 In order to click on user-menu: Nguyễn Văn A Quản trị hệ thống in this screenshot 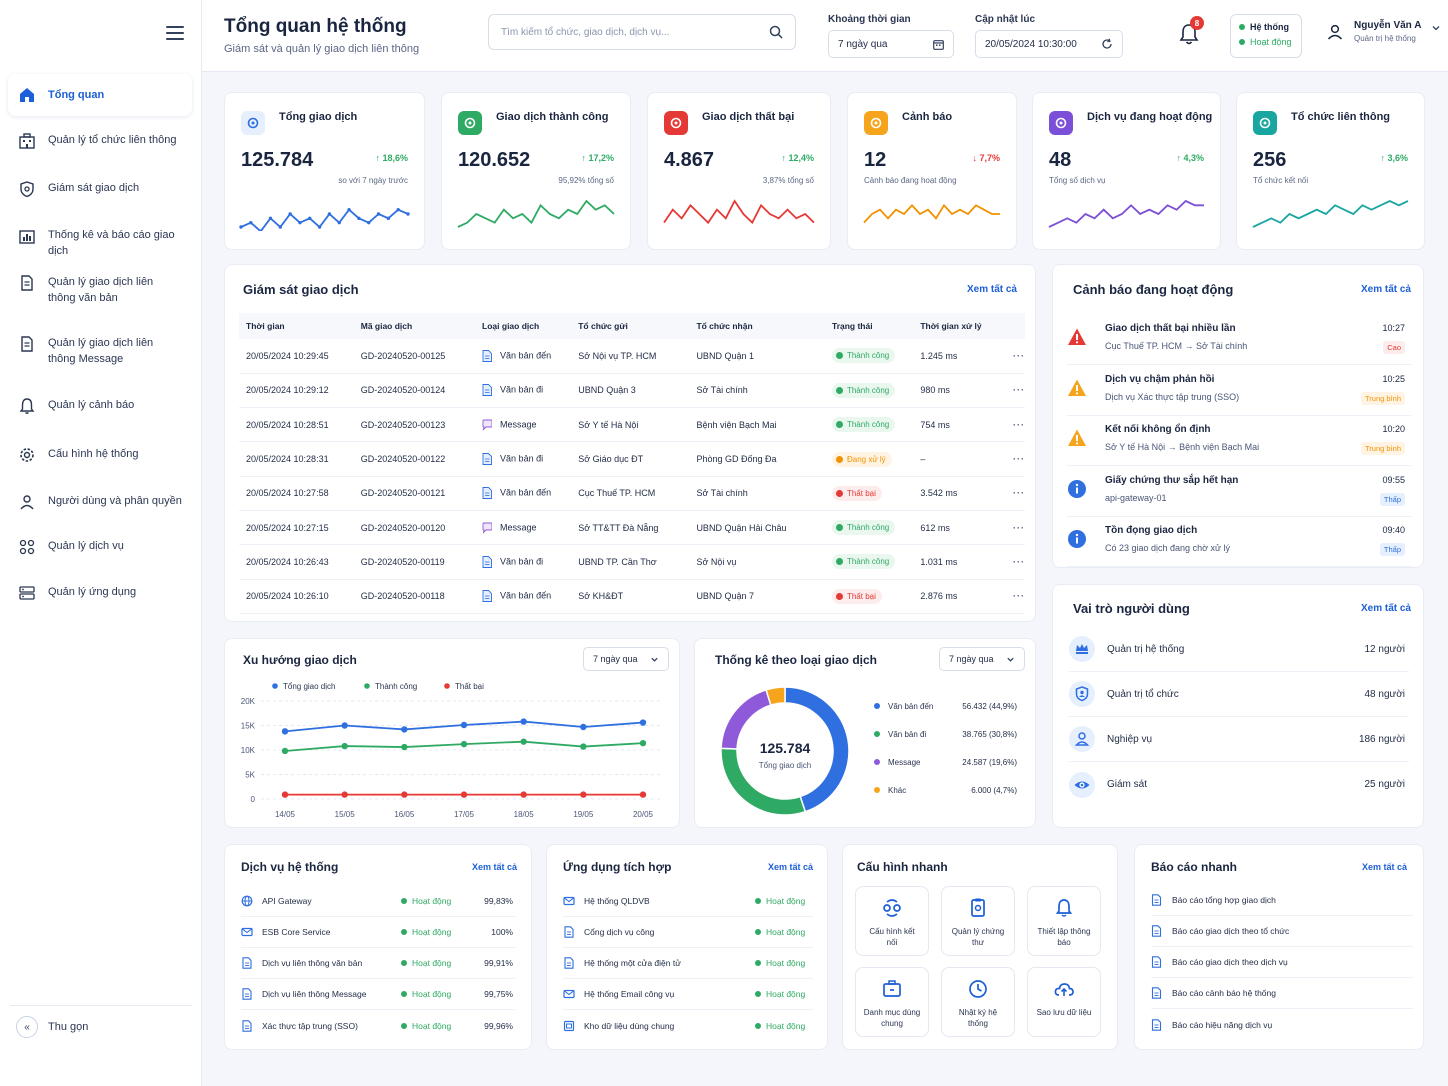, I will do `click(1383, 31)`.